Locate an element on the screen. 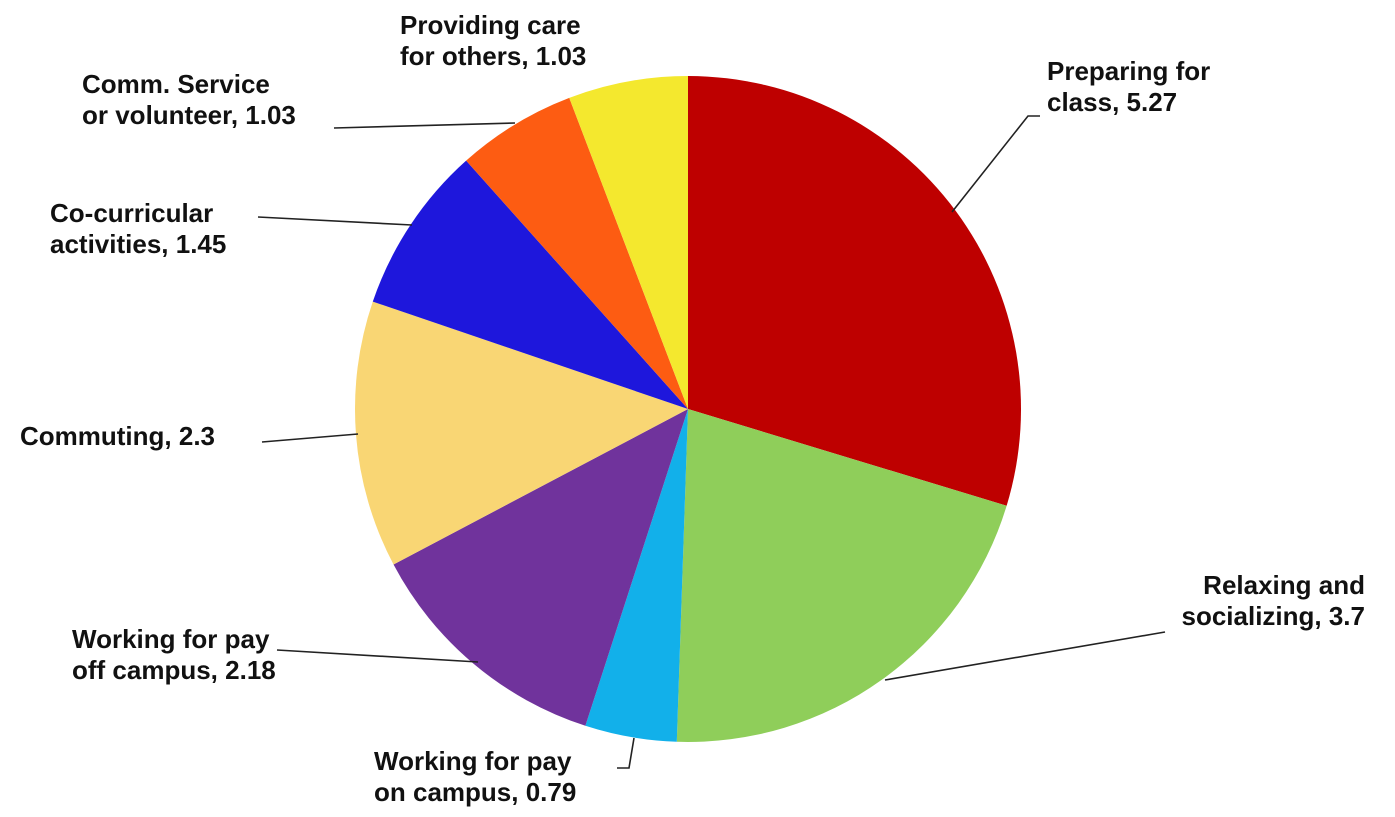 Image resolution: width=1395 pixels, height=817 pixels. slice-label-line: Relaxing and is located at coordinates (1284, 585).